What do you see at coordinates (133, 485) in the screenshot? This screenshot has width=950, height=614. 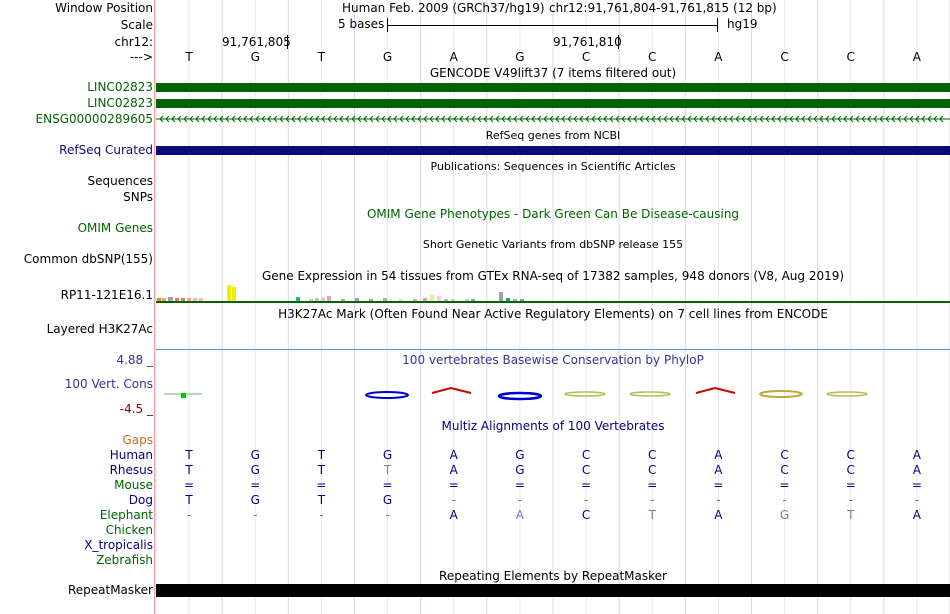 I see `species-label-mouse: Mouse` at bounding box center [133, 485].